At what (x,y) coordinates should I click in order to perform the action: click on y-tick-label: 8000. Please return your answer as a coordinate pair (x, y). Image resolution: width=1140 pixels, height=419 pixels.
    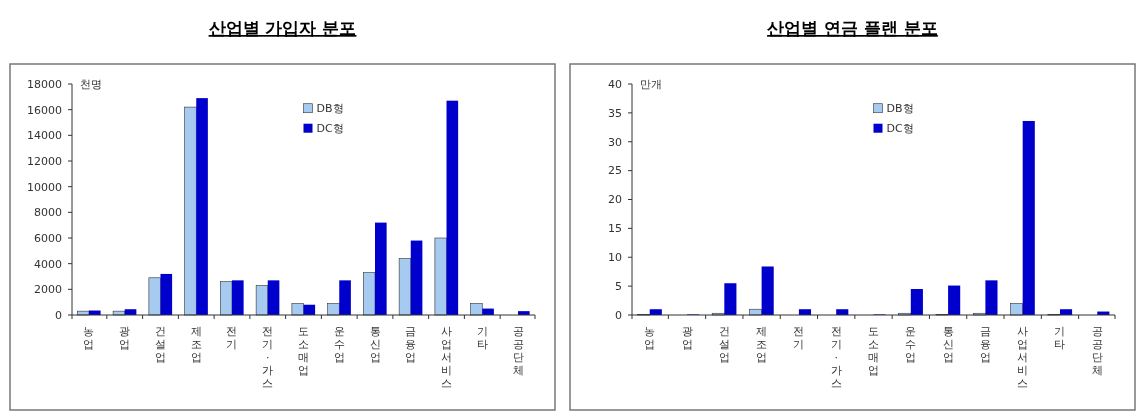
    Looking at the image, I should click on (48, 213).